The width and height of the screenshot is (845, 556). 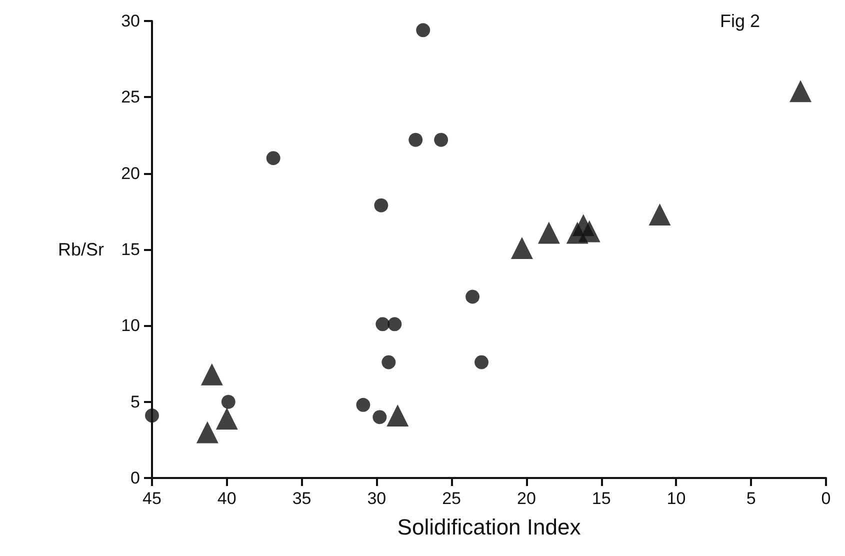 What do you see at coordinates (826, 498) in the screenshot?
I see `x-tick-label: 0` at bounding box center [826, 498].